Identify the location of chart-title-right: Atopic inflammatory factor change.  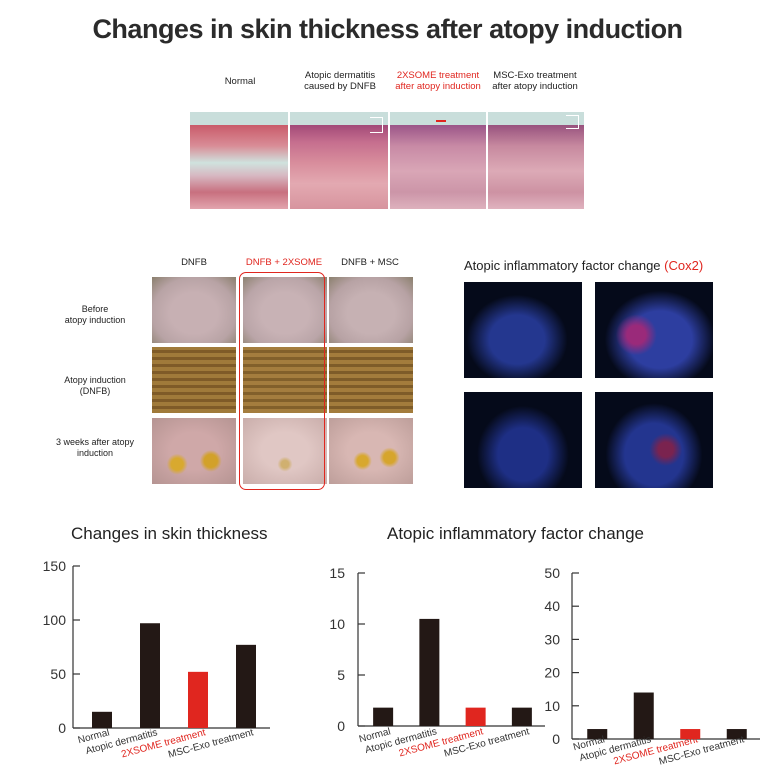
(516, 533).